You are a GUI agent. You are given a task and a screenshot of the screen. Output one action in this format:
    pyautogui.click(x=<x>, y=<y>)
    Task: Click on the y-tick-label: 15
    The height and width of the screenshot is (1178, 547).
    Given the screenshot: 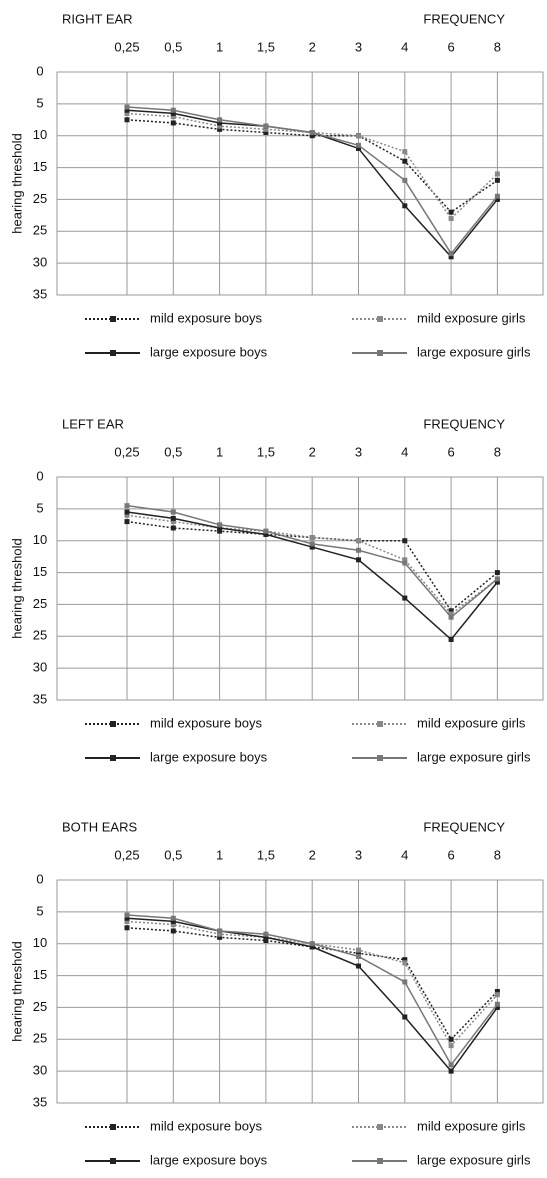 What is the action you would take?
    pyautogui.click(x=40, y=571)
    